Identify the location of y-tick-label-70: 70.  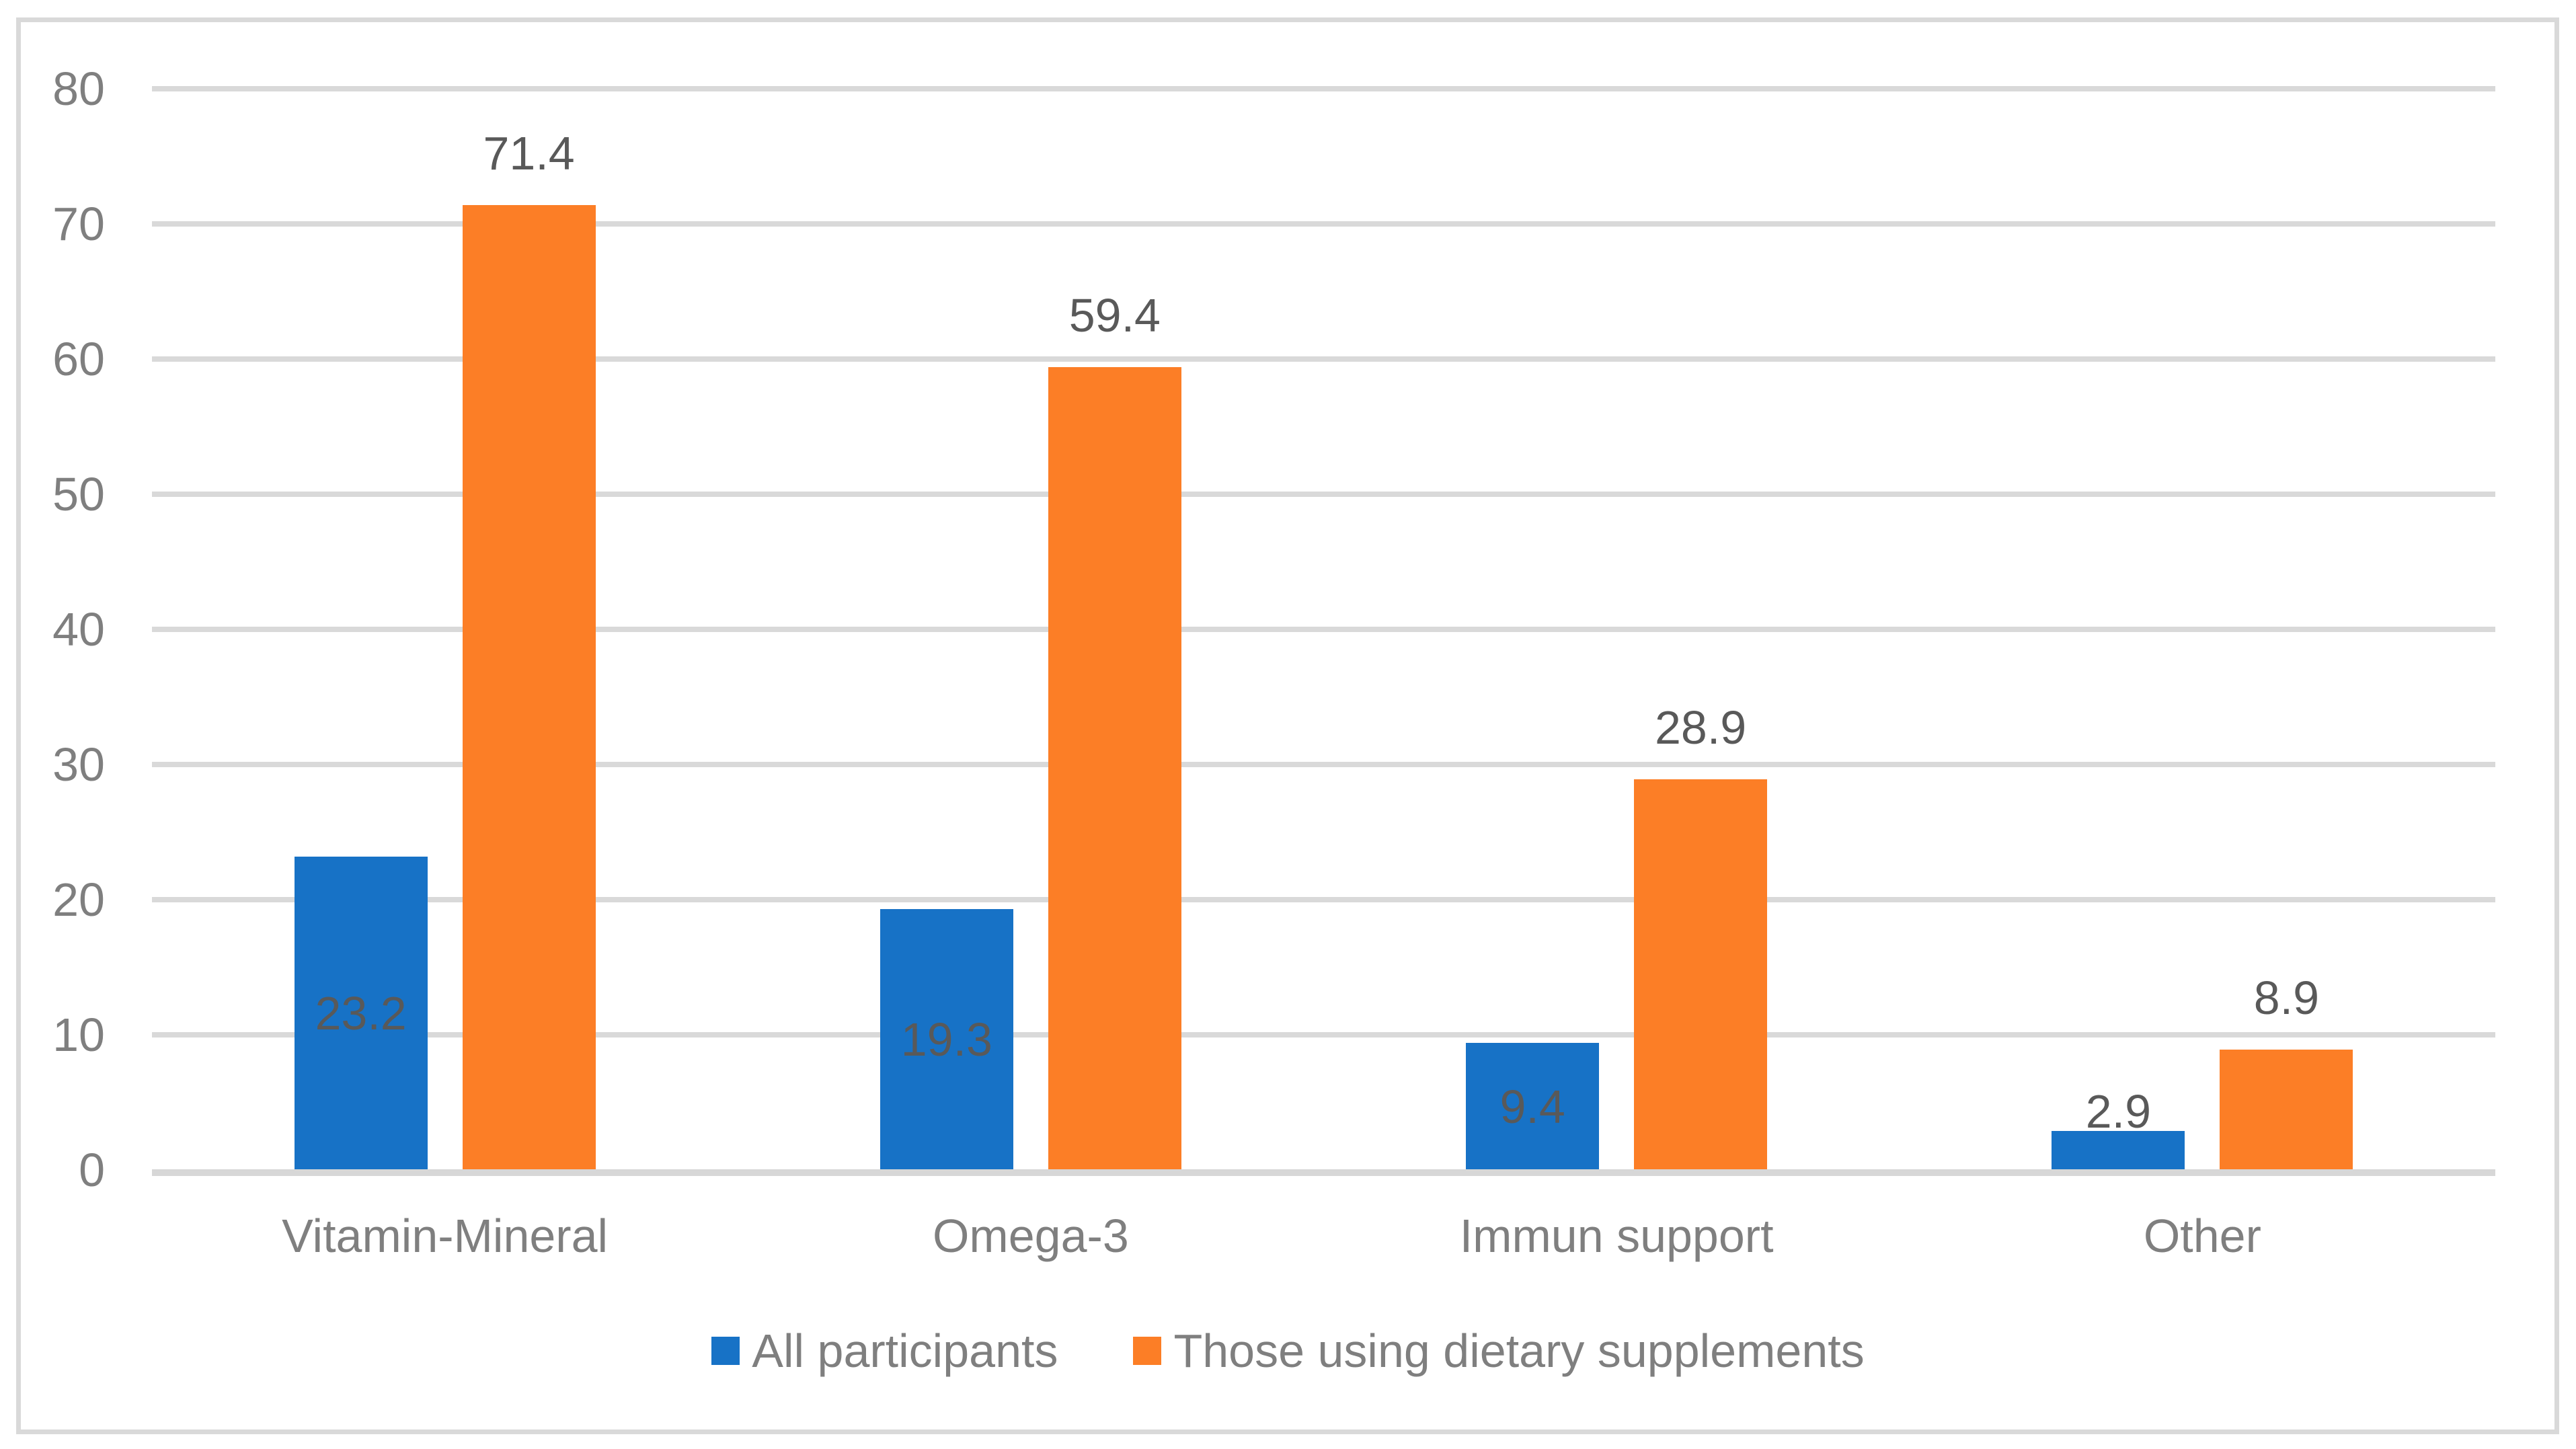
(78, 224).